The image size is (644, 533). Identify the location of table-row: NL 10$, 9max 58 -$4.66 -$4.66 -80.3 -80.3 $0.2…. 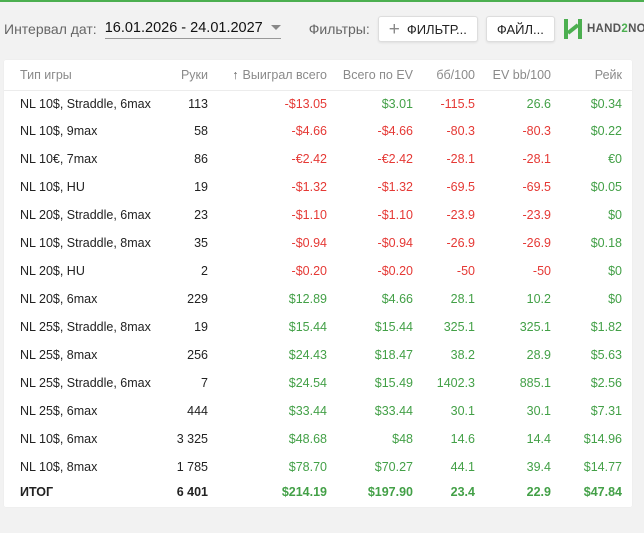
(318, 131).